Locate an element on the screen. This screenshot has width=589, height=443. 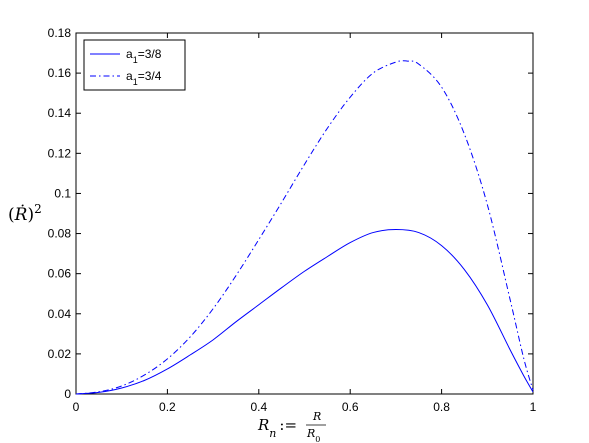
y-tick-label: 0 is located at coordinates (67, 394).